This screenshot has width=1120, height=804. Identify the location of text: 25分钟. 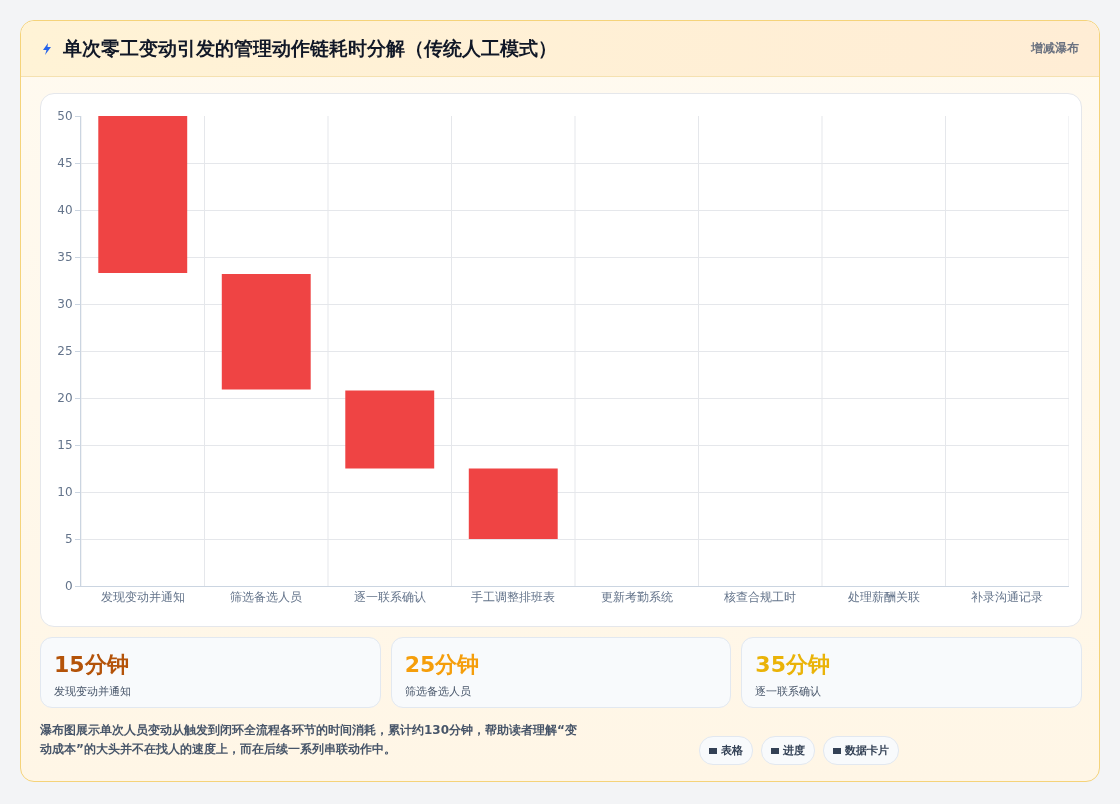
(442, 665).